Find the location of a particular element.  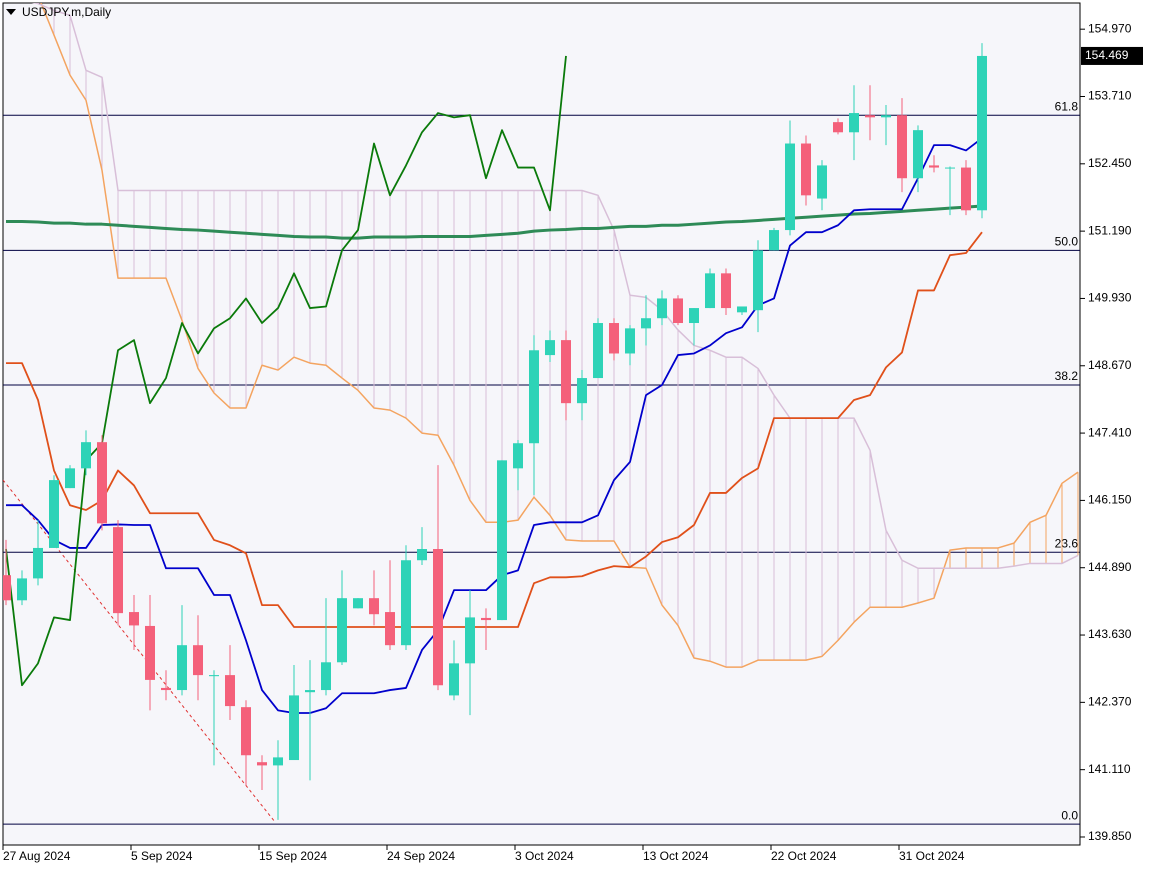

x-tick-label: 5 Sep 2024 is located at coordinates (162, 856).